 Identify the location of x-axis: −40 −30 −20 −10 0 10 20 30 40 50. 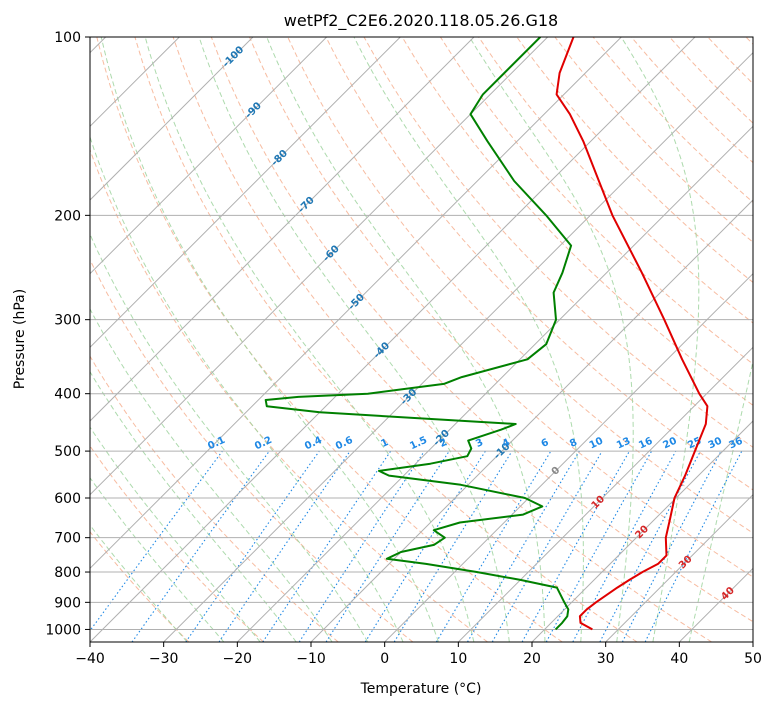
(418, 654).